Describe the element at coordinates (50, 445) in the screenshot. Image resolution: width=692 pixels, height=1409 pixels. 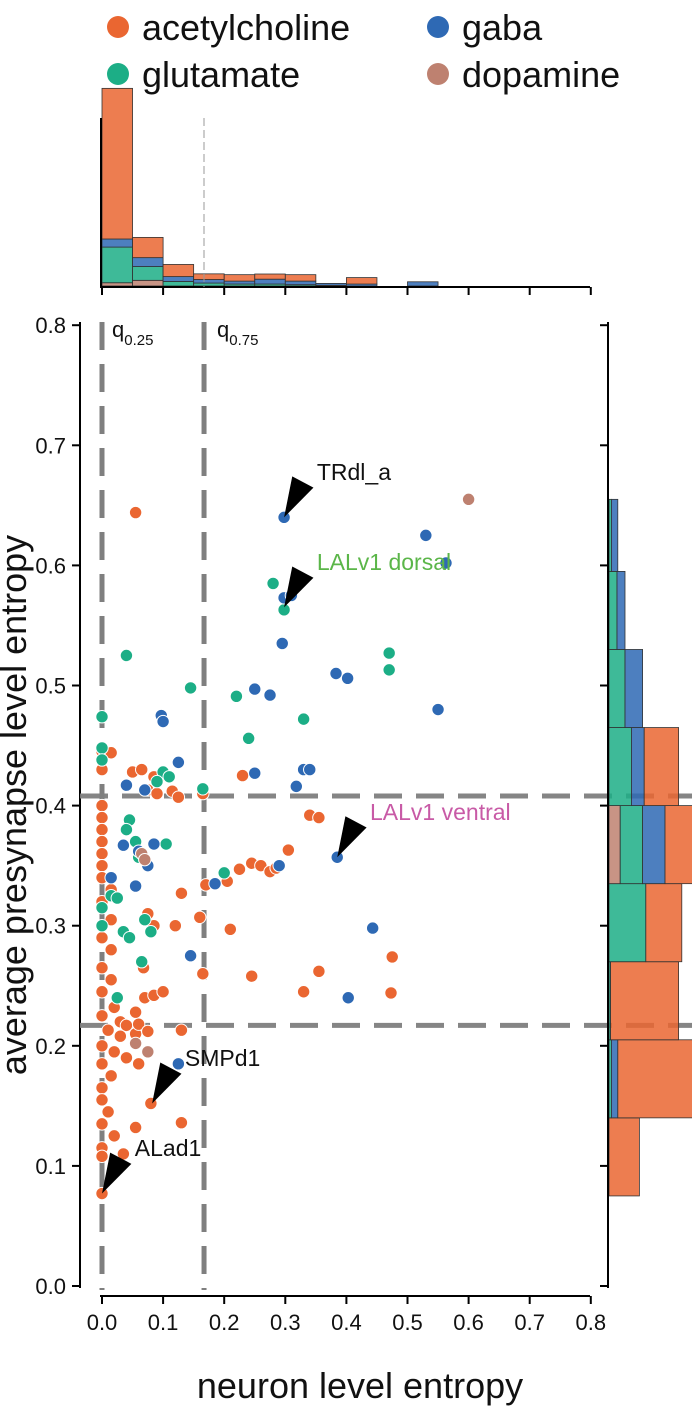
I see `y-tick-label: 0.7` at that location.